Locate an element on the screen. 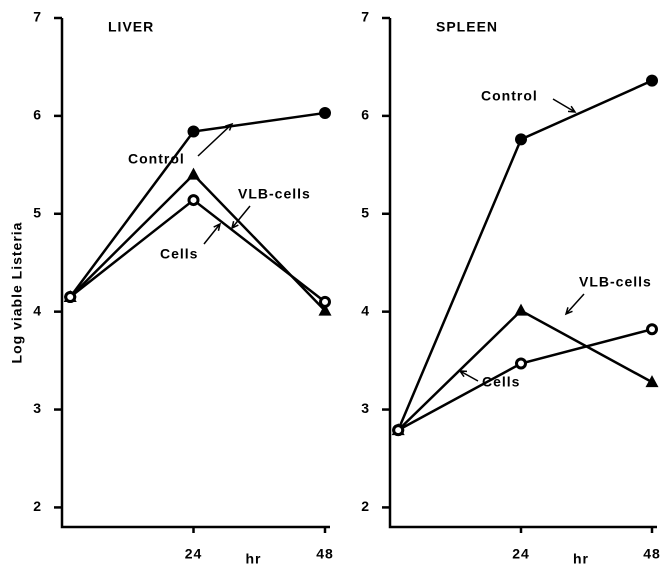  panel-title: LIVER is located at coordinates (131, 27).